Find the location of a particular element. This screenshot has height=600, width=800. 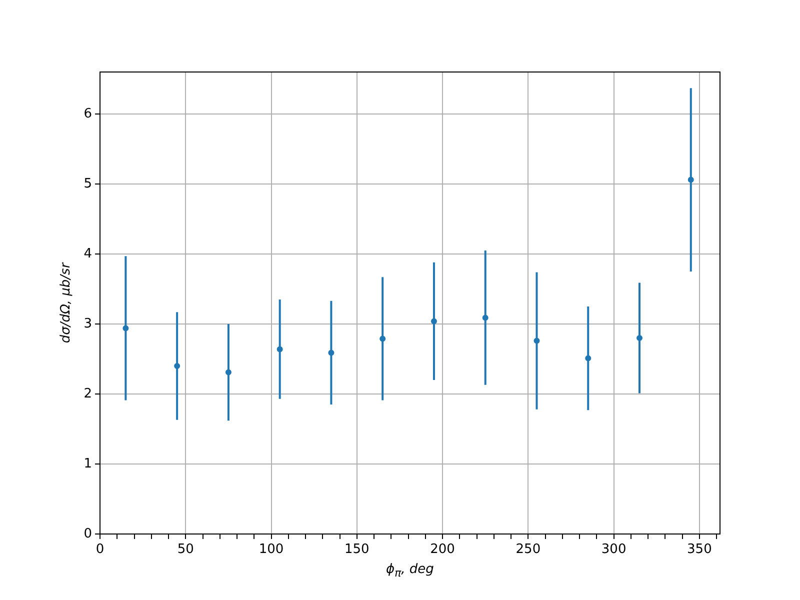

x-tick-label: 250 is located at coordinates (528, 550).